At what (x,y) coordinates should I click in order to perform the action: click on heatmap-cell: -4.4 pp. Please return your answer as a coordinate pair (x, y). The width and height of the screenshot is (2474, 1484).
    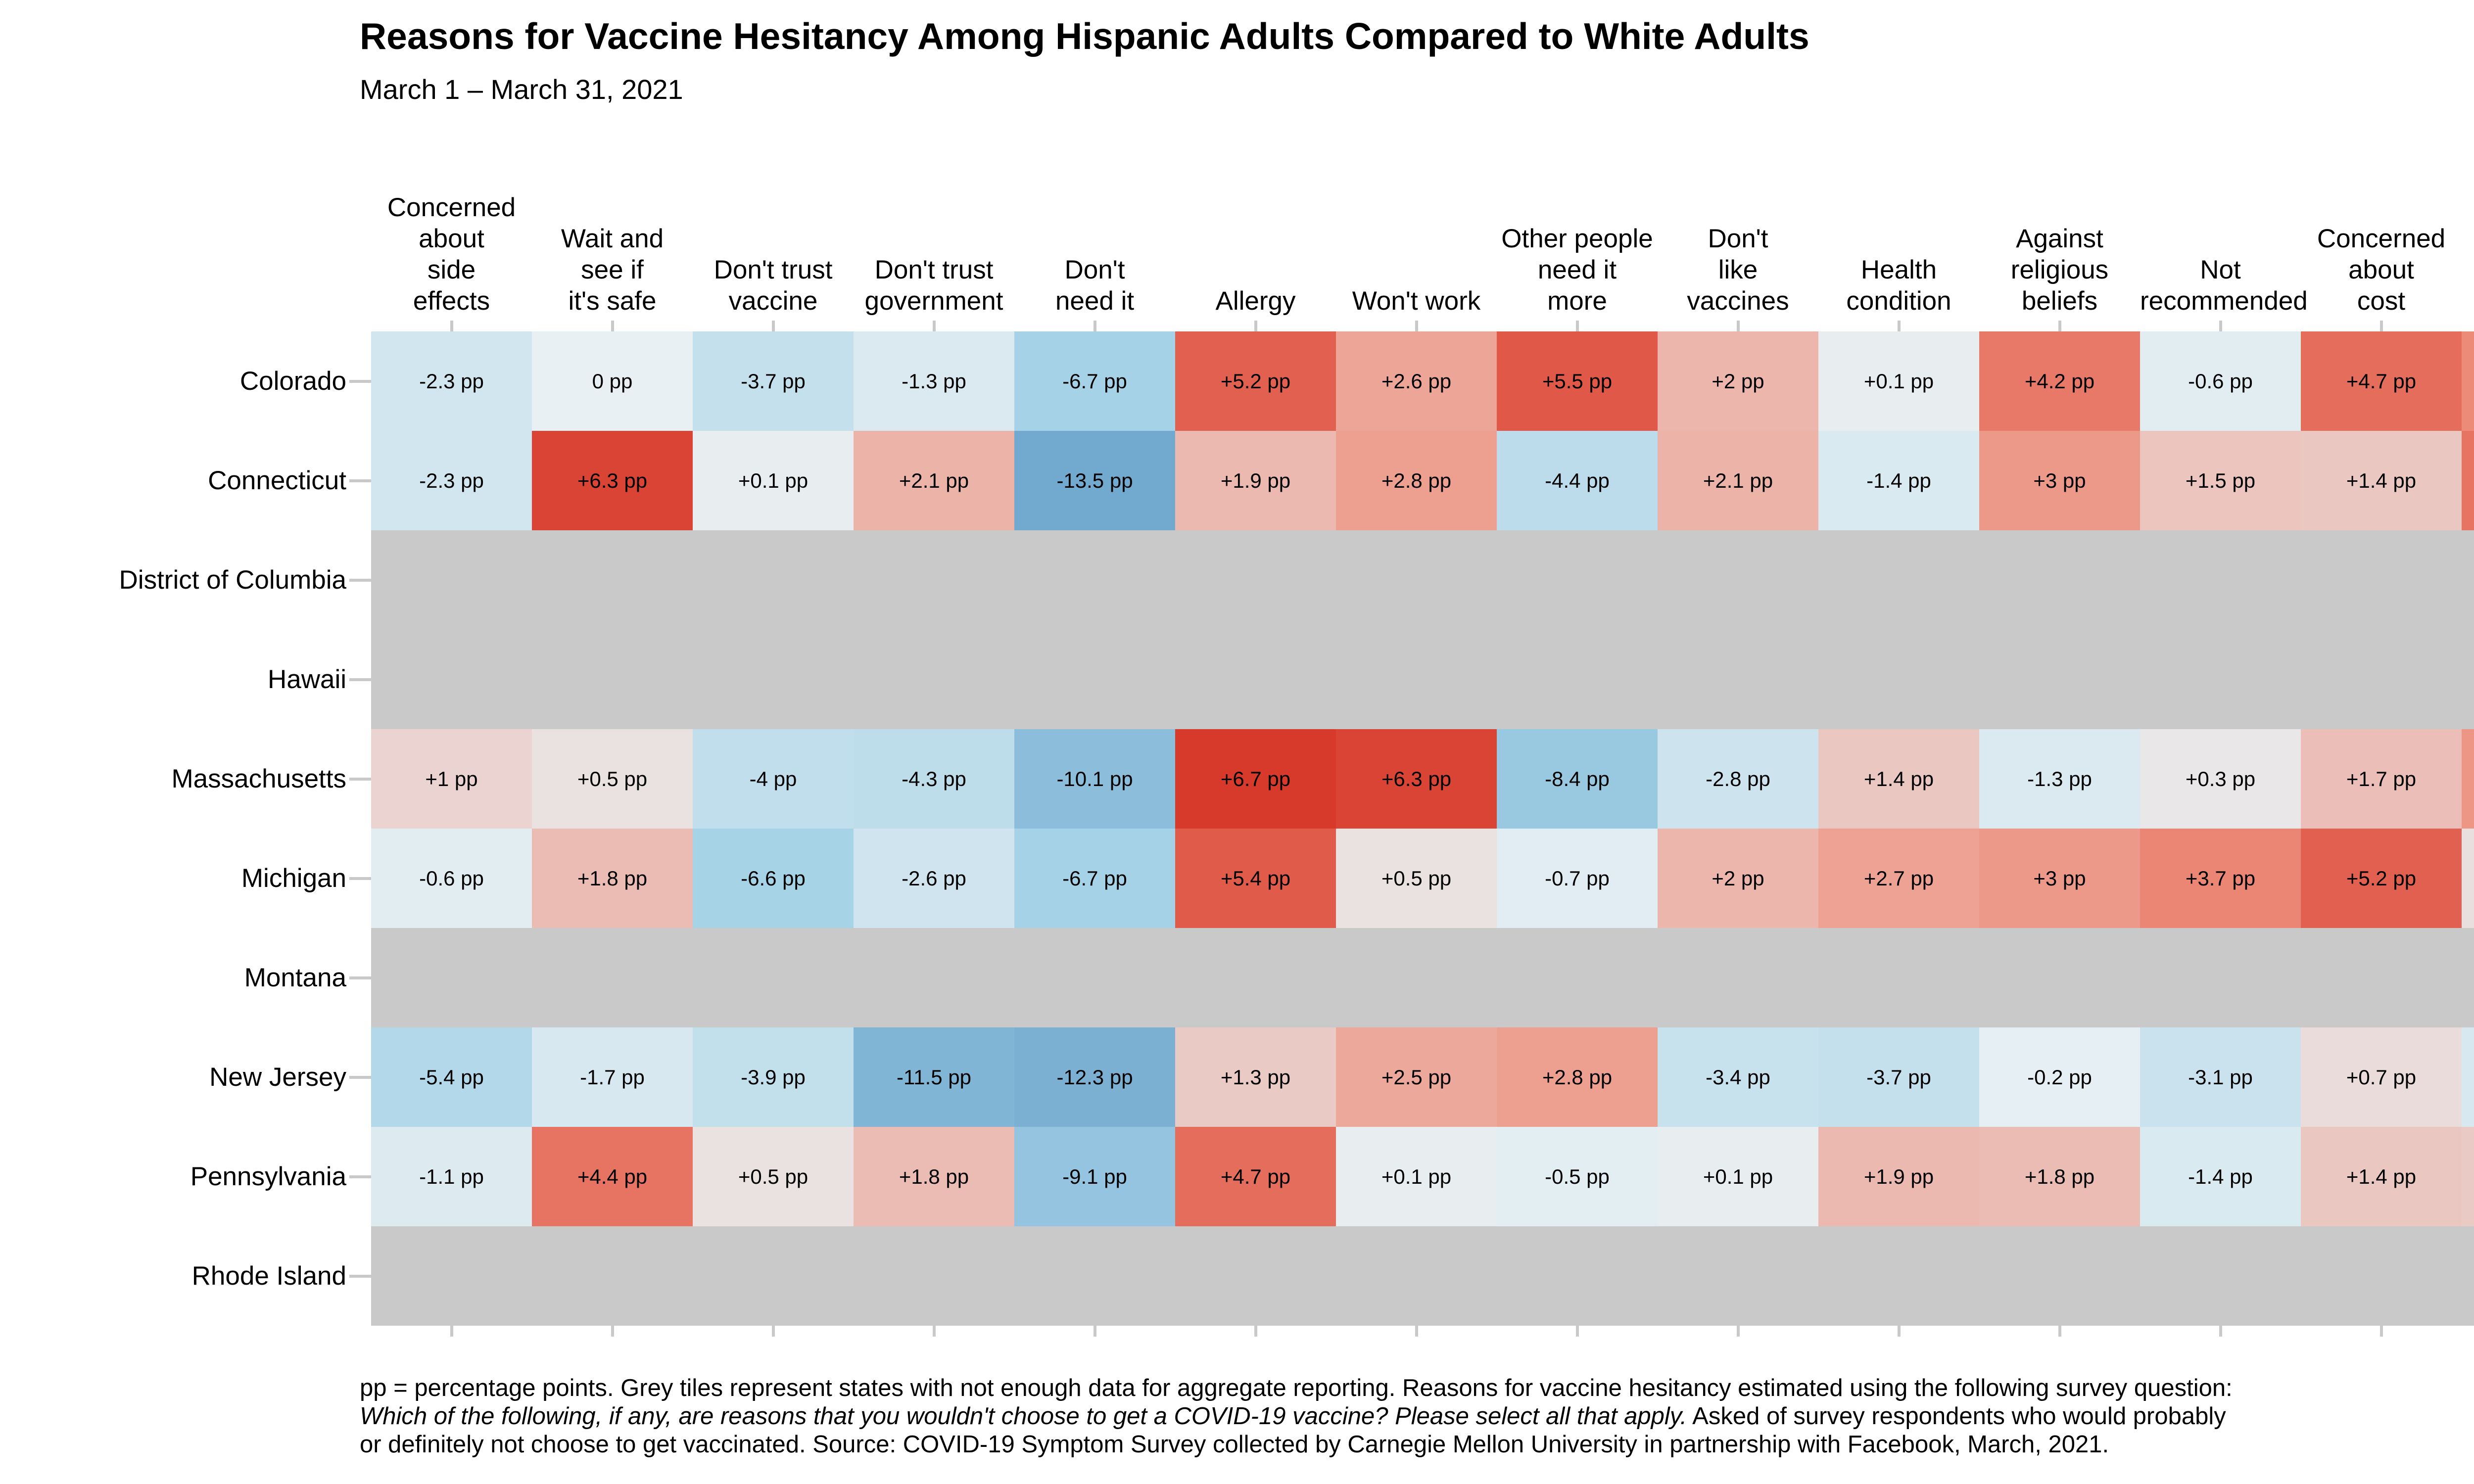
    Looking at the image, I should click on (1577, 480).